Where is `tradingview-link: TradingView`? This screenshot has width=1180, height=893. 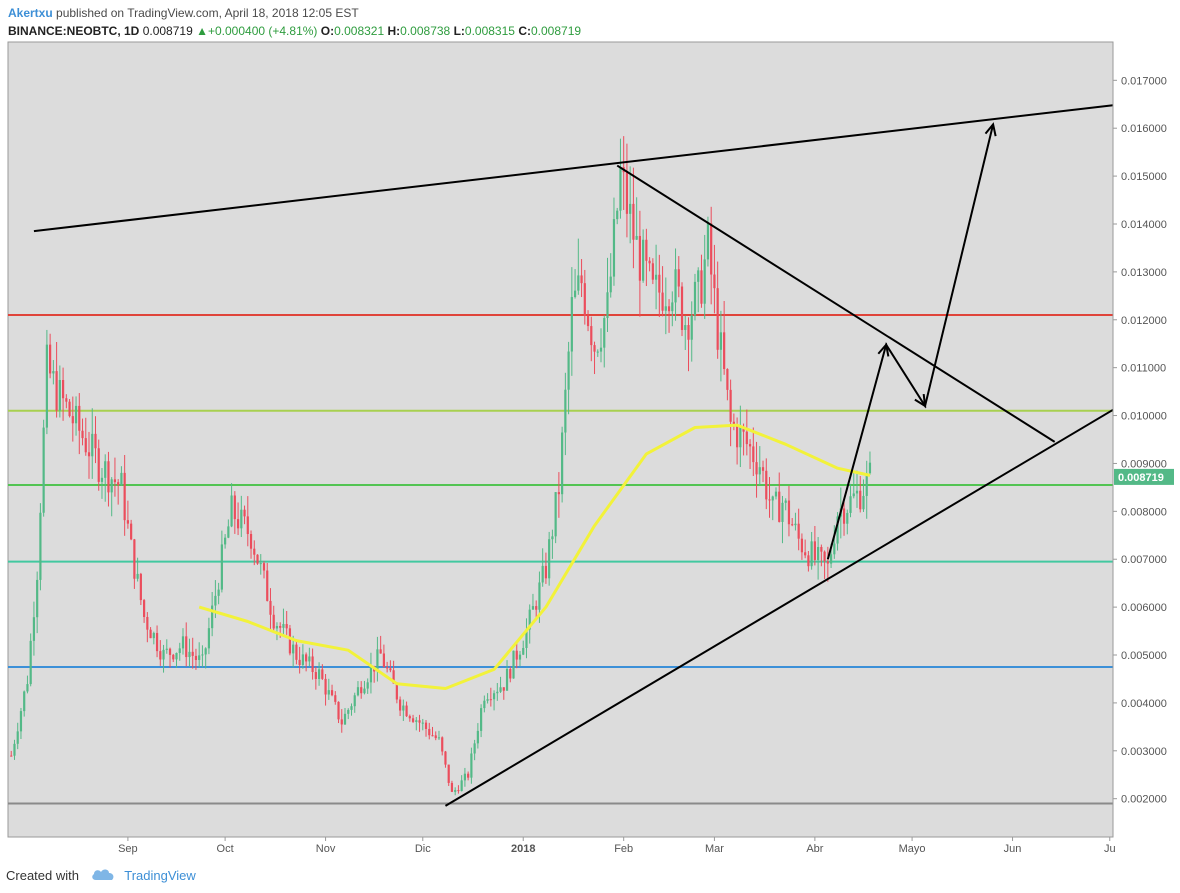
tradingview-link: TradingView is located at coordinates (160, 875).